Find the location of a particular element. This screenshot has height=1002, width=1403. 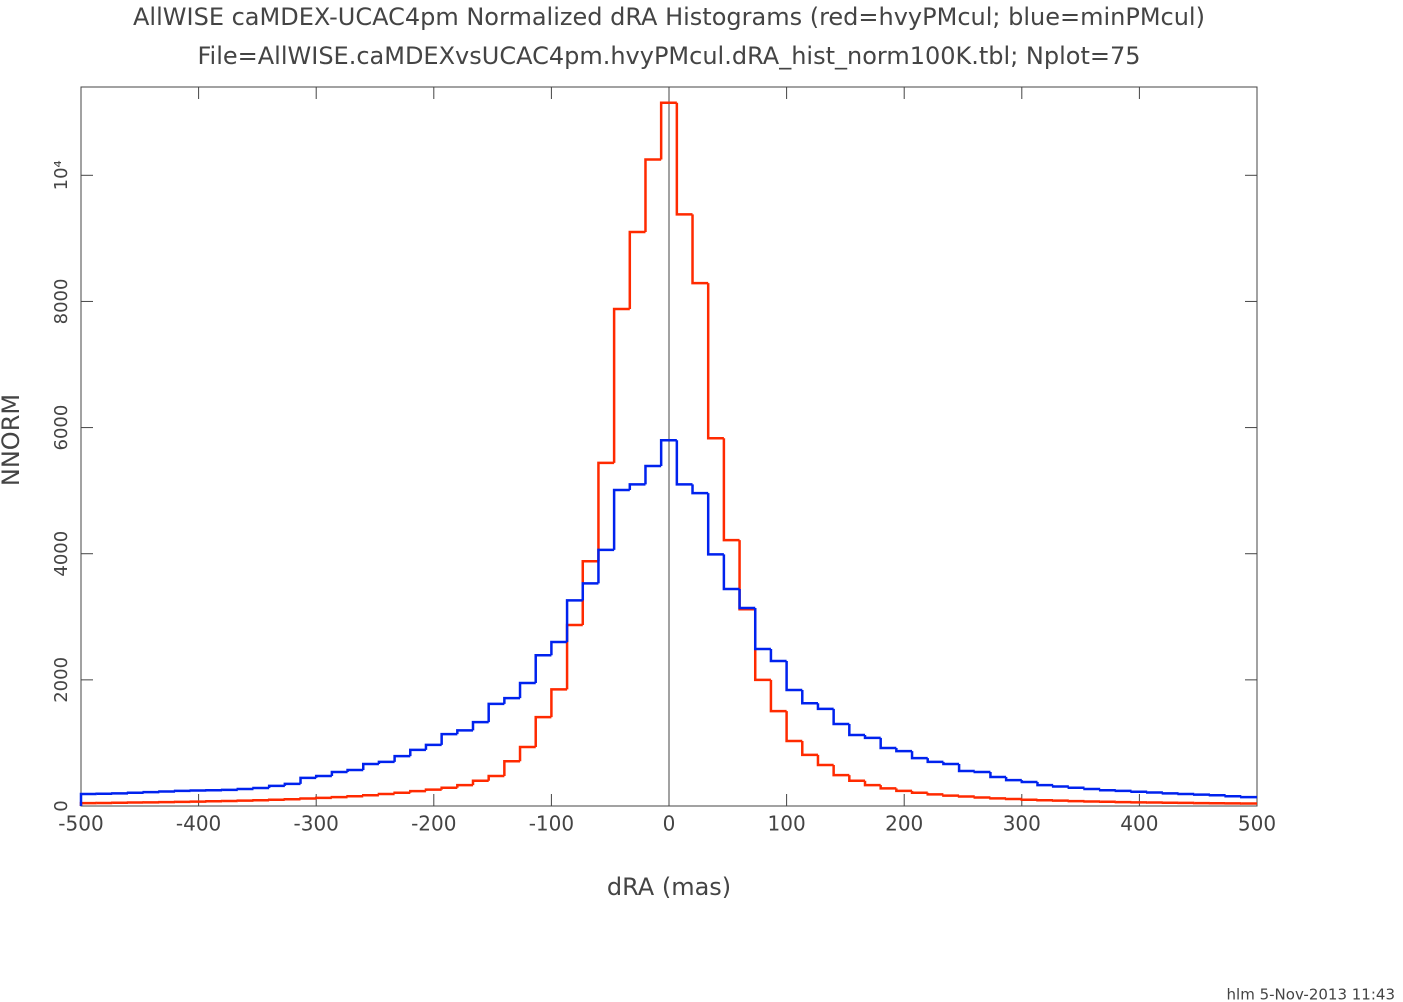

x-tick-label: -200 is located at coordinates (433, 824).